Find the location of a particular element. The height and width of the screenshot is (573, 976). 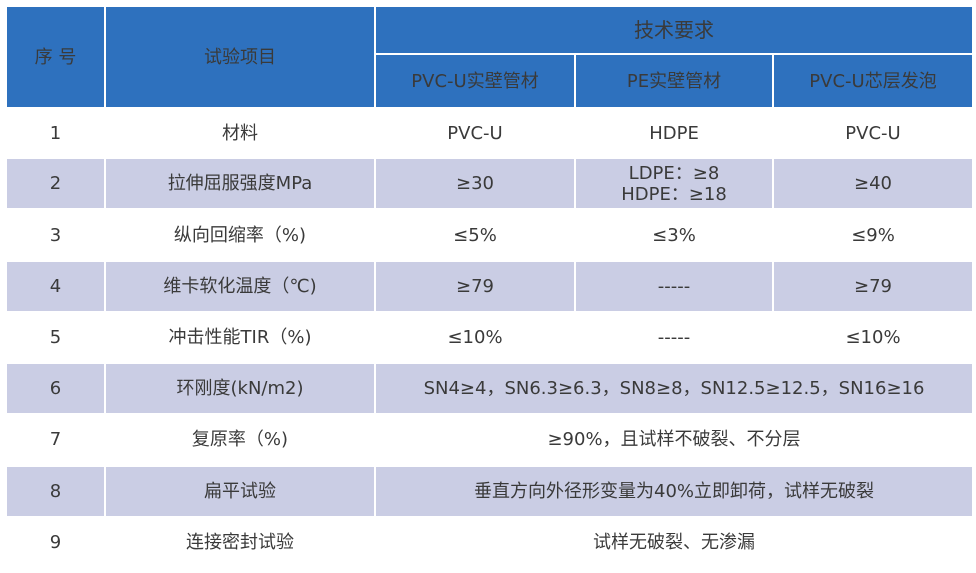

row-number: 8 is located at coordinates (55, 491).